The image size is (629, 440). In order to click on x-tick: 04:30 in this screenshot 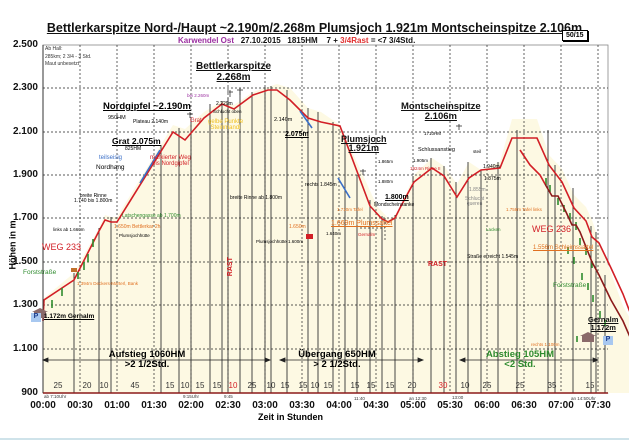, I will do `click(376, 405)`.